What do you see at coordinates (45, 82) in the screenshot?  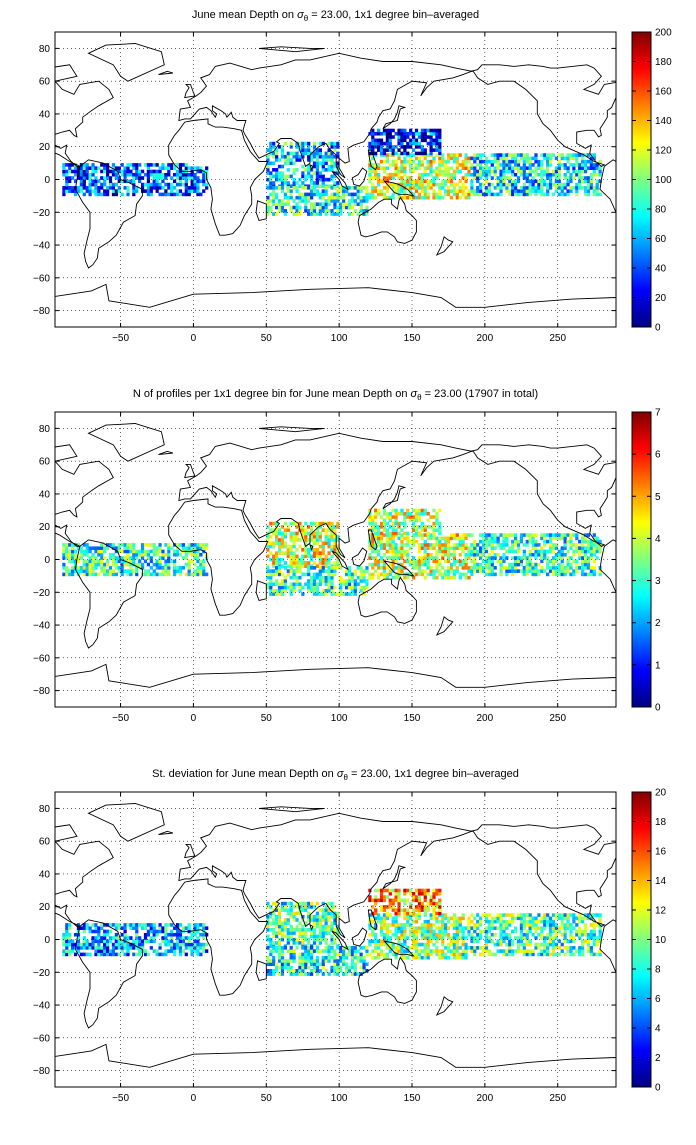 I see `y-tick-label: 60` at bounding box center [45, 82].